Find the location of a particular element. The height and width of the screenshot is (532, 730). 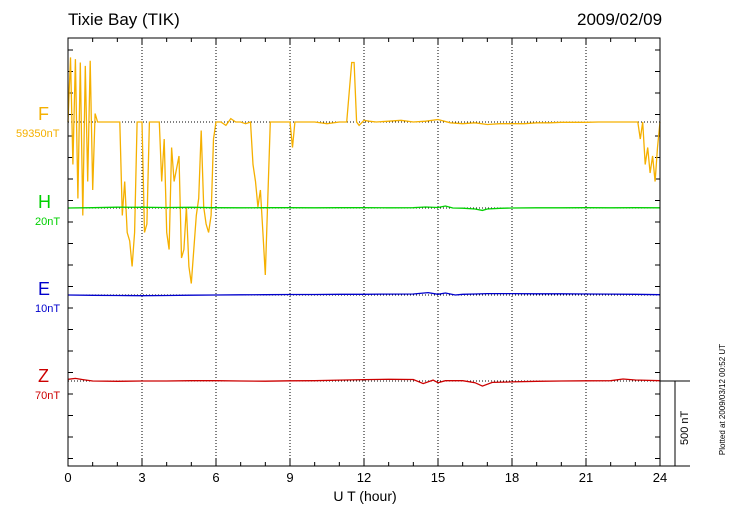

x-axis-label: U T (hour) is located at coordinates (365, 496).